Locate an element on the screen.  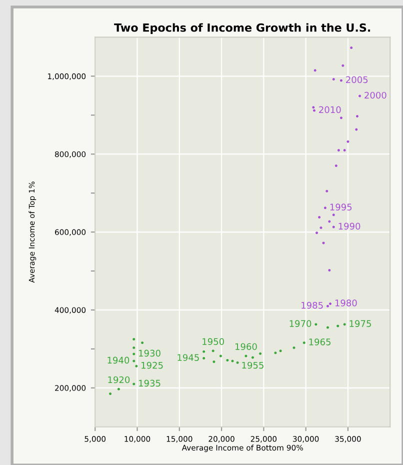
annotation: 2010 is located at coordinates (330, 110).